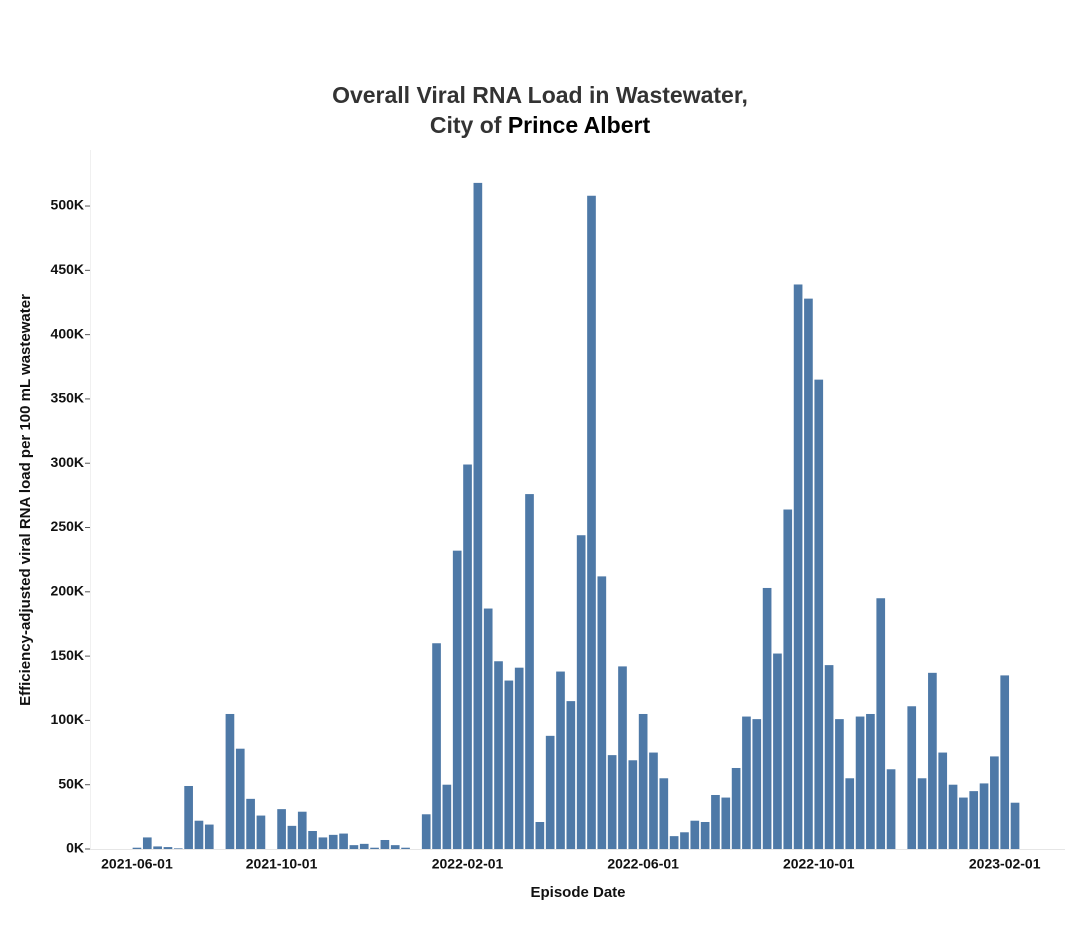 This screenshot has width=1080, height=942. I want to click on y-tick-label: 250K, so click(67, 526).